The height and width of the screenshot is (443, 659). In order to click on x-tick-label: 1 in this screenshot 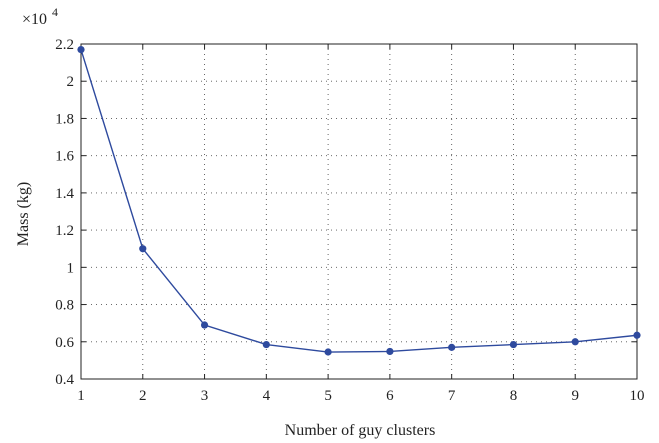, I will do `click(81, 396)`.